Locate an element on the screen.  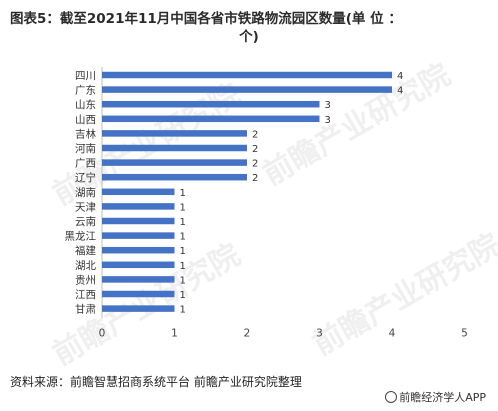
category-label: 福建 is located at coordinates (85, 250).